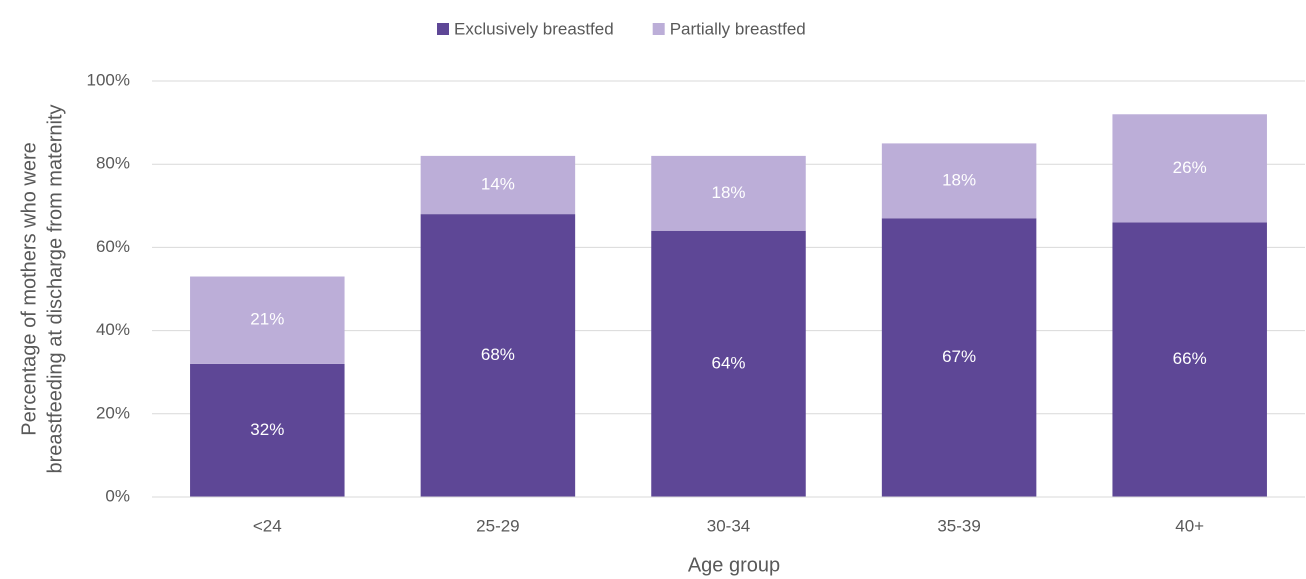 The image size is (1306, 579). I want to click on data-label: 14%, so click(498, 183).